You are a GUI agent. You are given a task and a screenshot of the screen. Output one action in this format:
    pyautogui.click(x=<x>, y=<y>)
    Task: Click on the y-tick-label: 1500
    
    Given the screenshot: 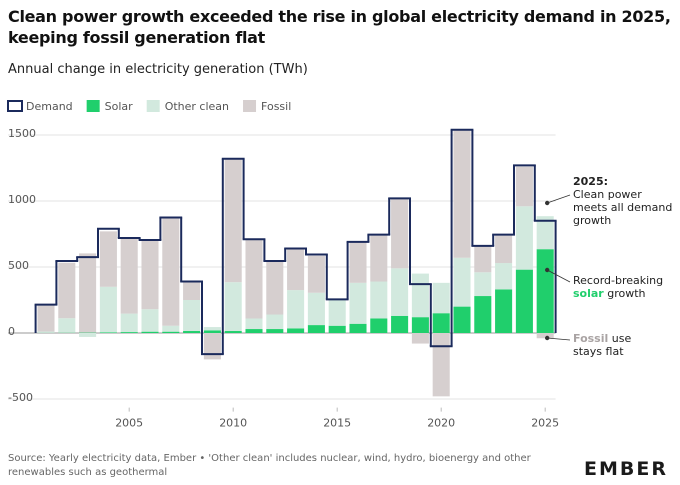 What is the action you would take?
    pyautogui.click(x=22, y=133)
    